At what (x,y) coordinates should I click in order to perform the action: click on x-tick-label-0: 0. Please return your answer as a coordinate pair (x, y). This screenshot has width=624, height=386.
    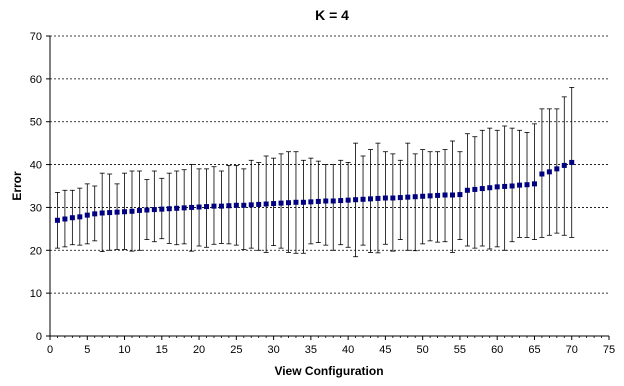
    Looking at the image, I should click on (50, 350).